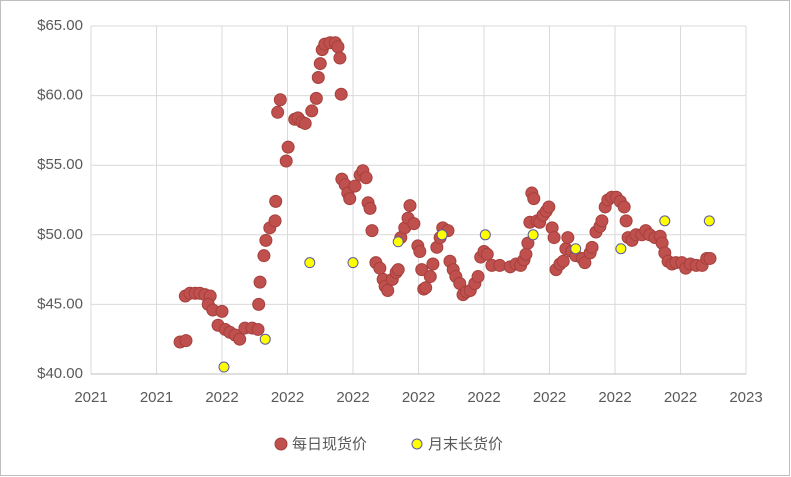 The height and width of the screenshot is (477, 791). What do you see at coordinates (60, 303) in the screenshot?
I see `y-tick-label: $45.00` at bounding box center [60, 303].